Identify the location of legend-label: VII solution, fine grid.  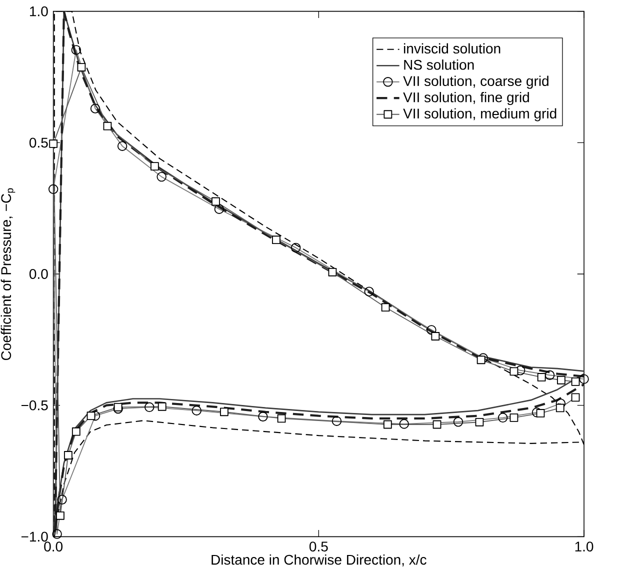
(466, 99).